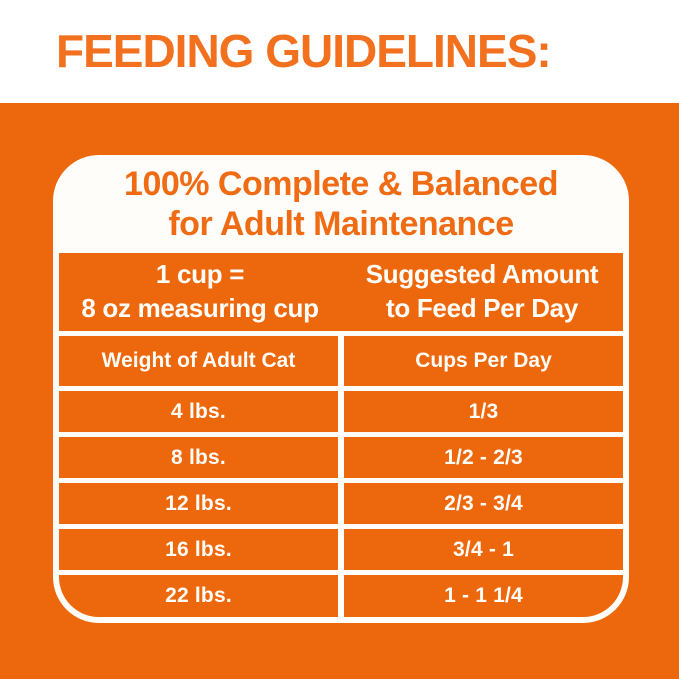  What do you see at coordinates (483, 503) in the screenshot?
I see `cups-value: 2/3 - 3/4` at bounding box center [483, 503].